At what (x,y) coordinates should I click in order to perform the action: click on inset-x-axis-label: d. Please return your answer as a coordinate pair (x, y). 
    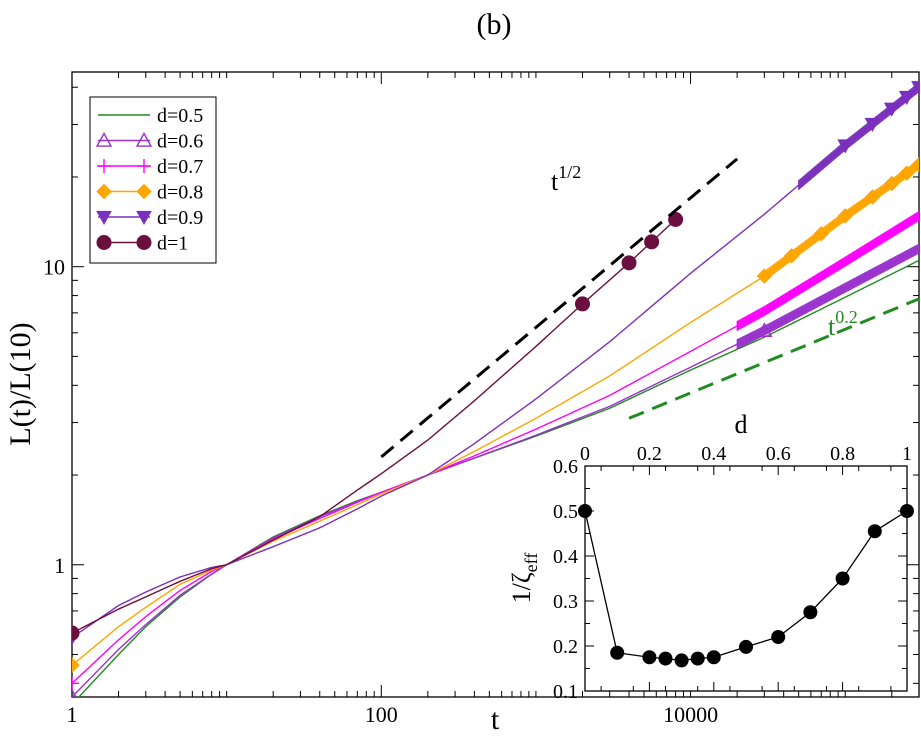
    Looking at the image, I should click on (741, 424).